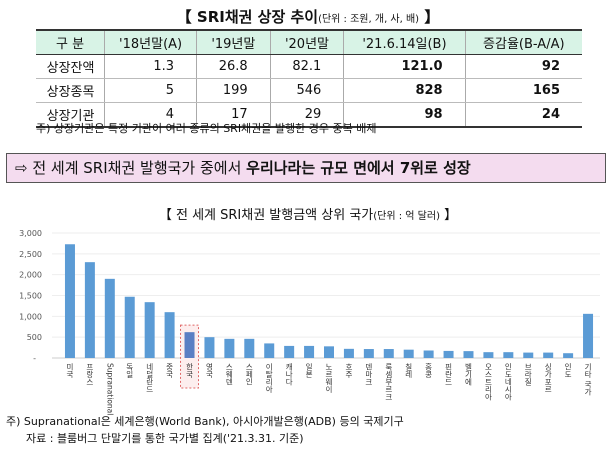  I want to click on x-tick-label: 스페인, so click(249, 374).